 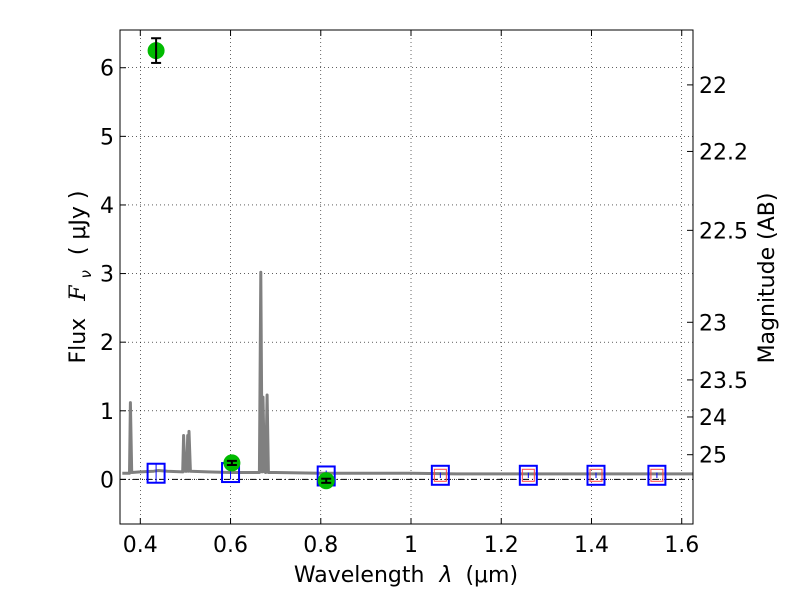 I want to click on y-axis-unit: ( μJy ), so click(x=78, y=222).